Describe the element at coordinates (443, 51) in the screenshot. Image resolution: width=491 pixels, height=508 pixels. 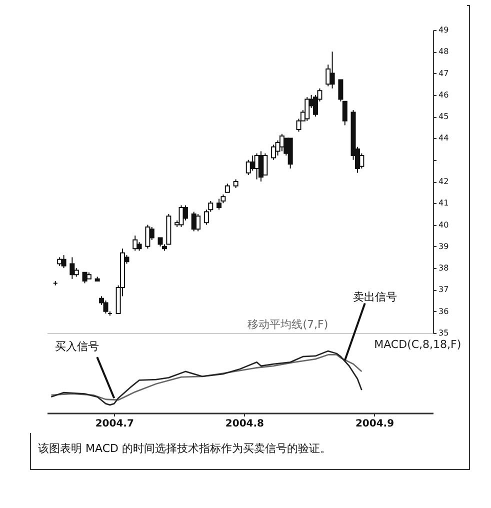
I see `y-tick-label: 48` at that location.